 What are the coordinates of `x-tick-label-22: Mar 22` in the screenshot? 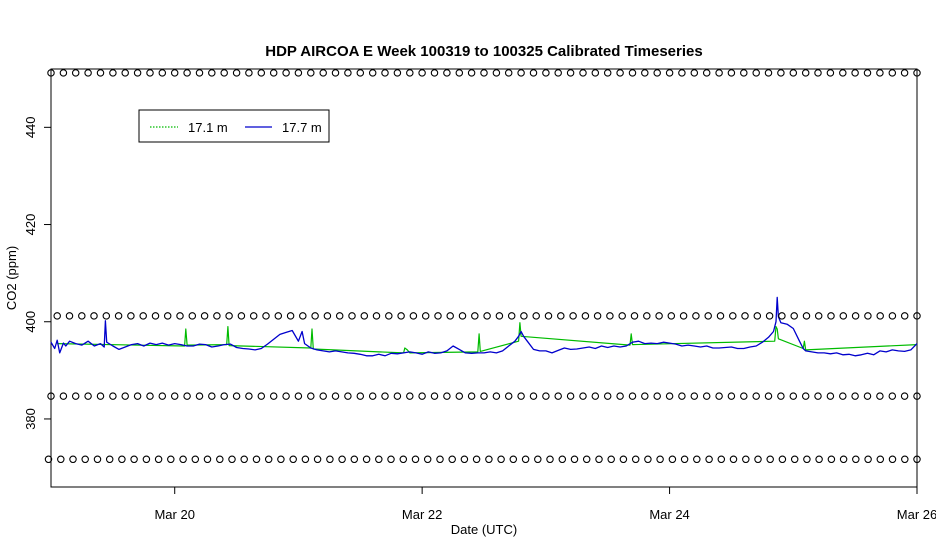 It's located at (422, 514).